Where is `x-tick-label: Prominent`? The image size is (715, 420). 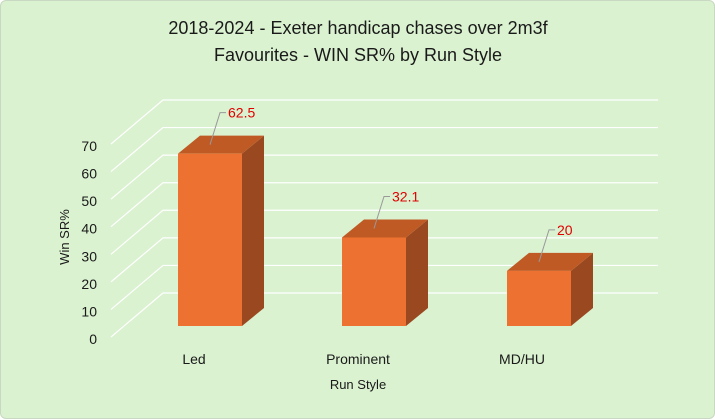 x-tick-label: Prominent is located at coordinates (358, 359).